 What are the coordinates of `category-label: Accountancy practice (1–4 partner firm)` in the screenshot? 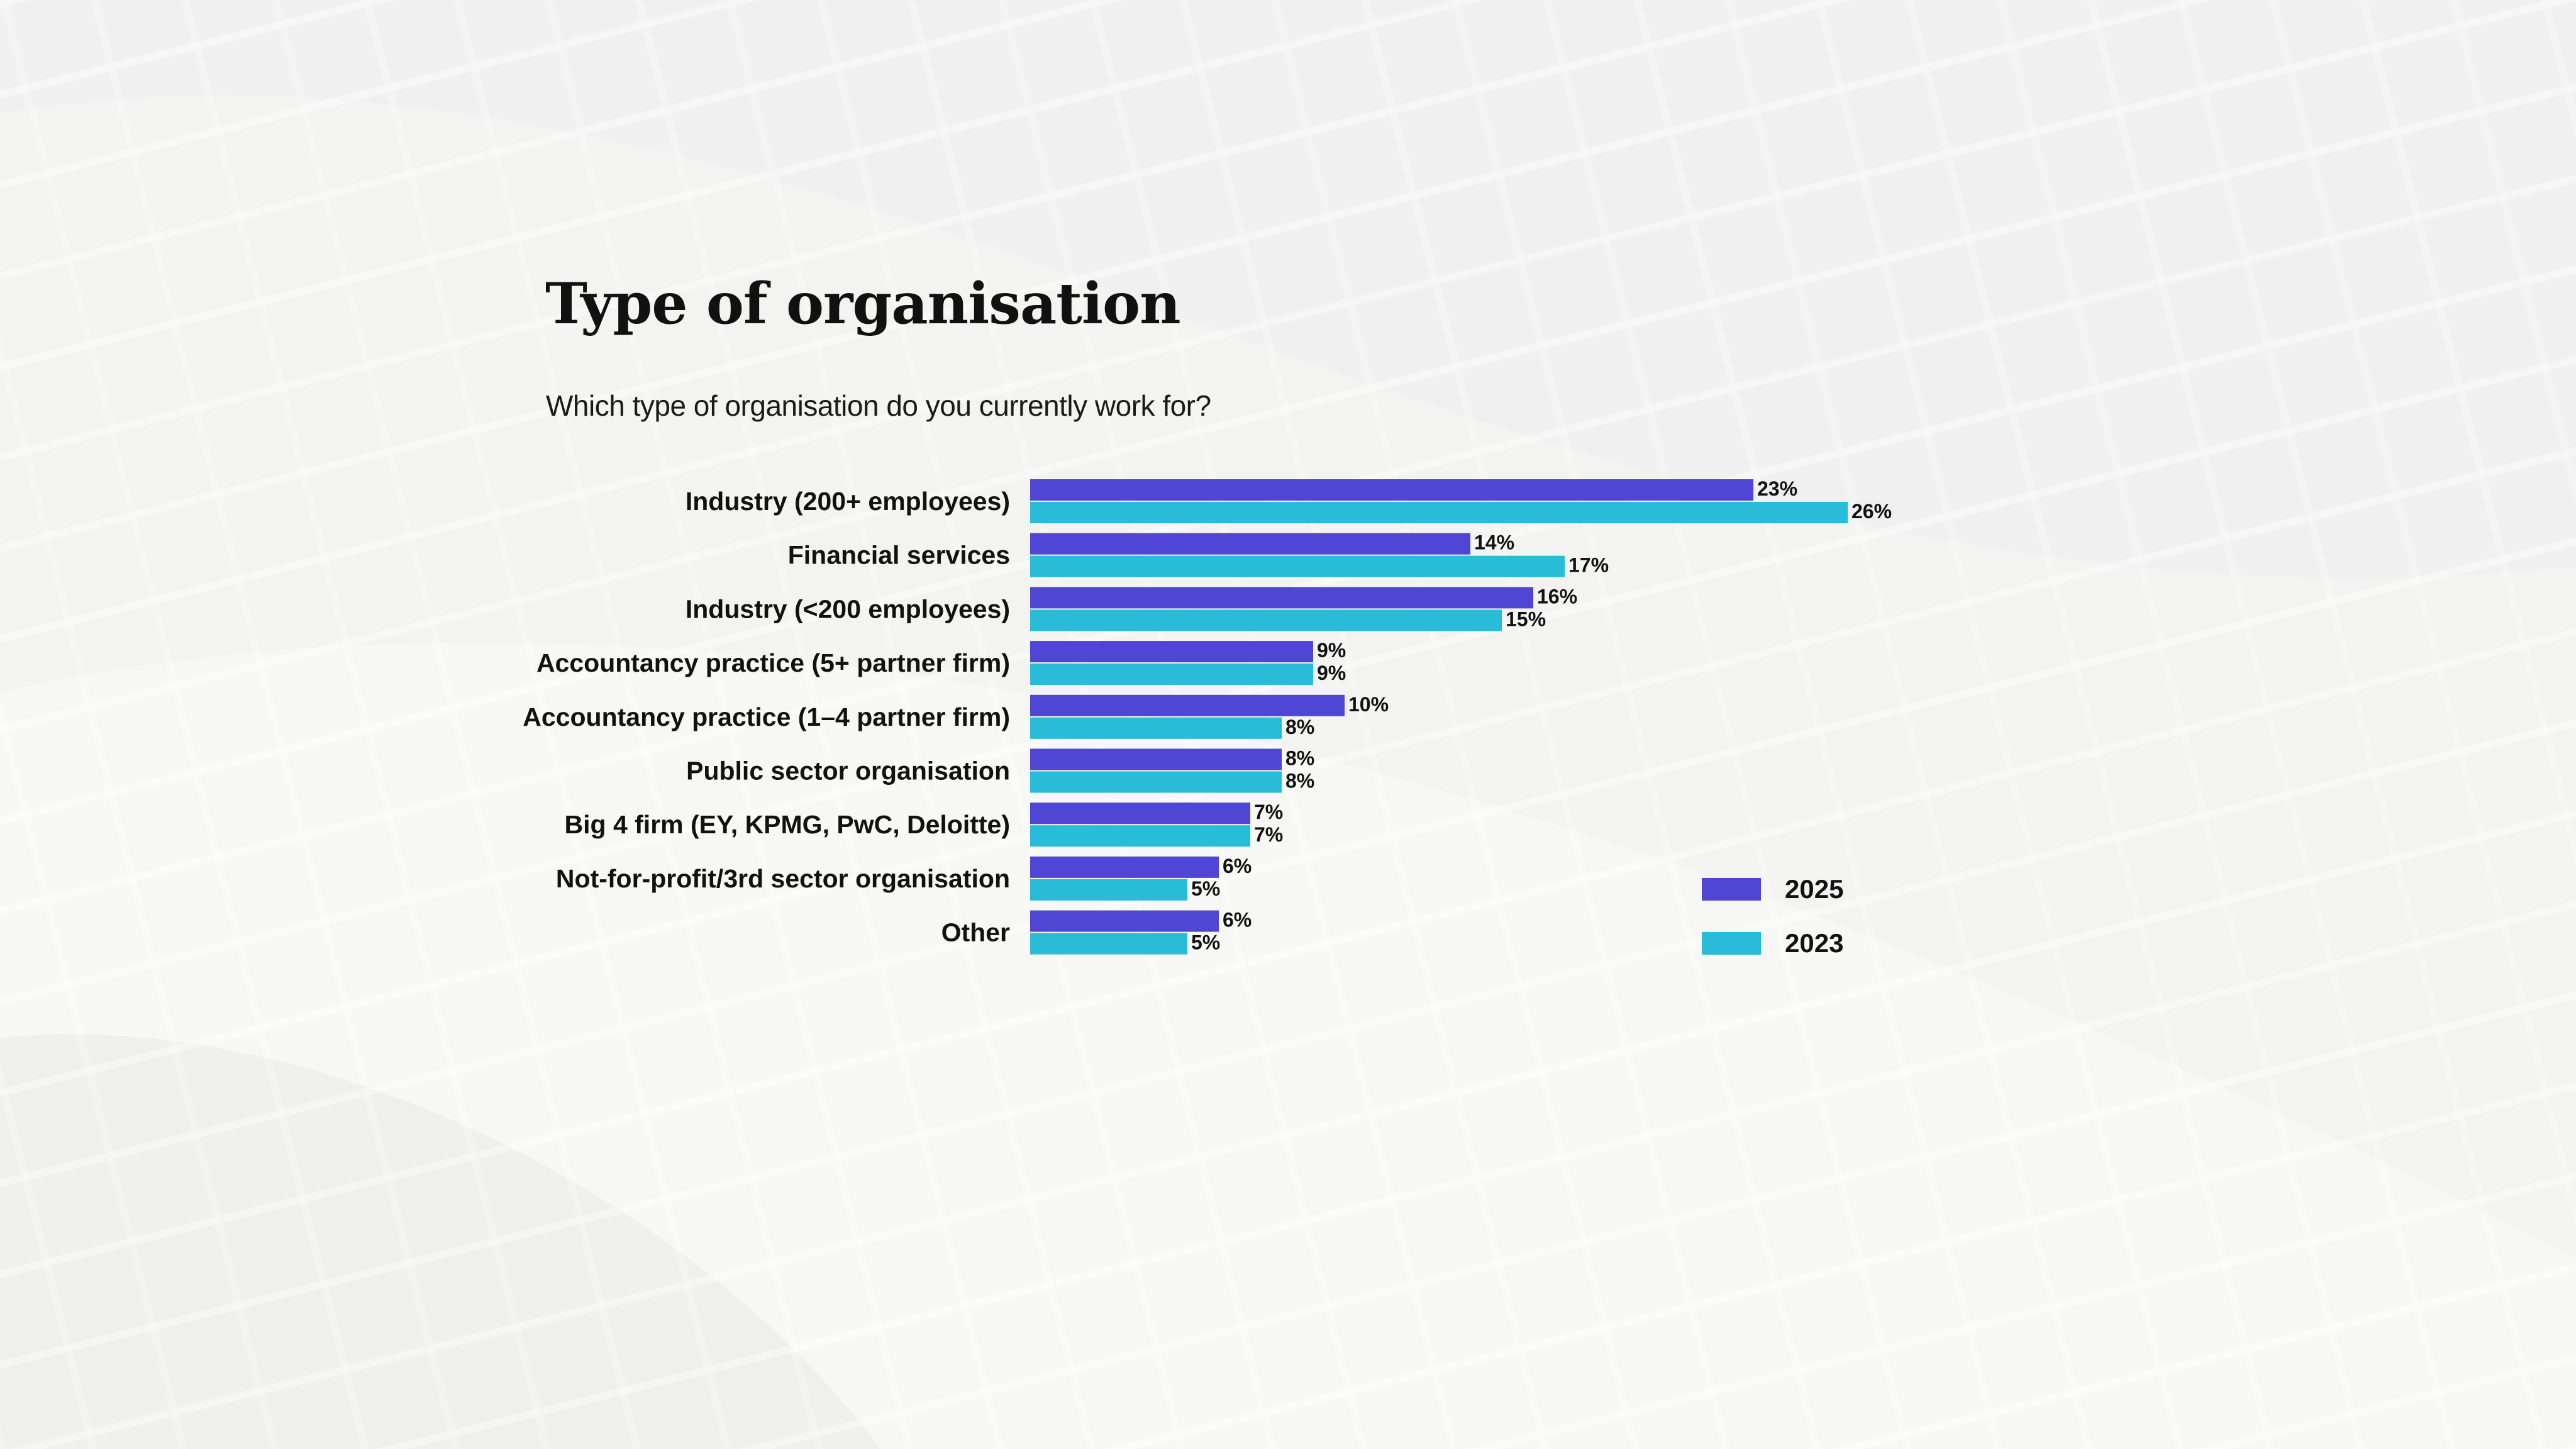 It's located at (766, 716).